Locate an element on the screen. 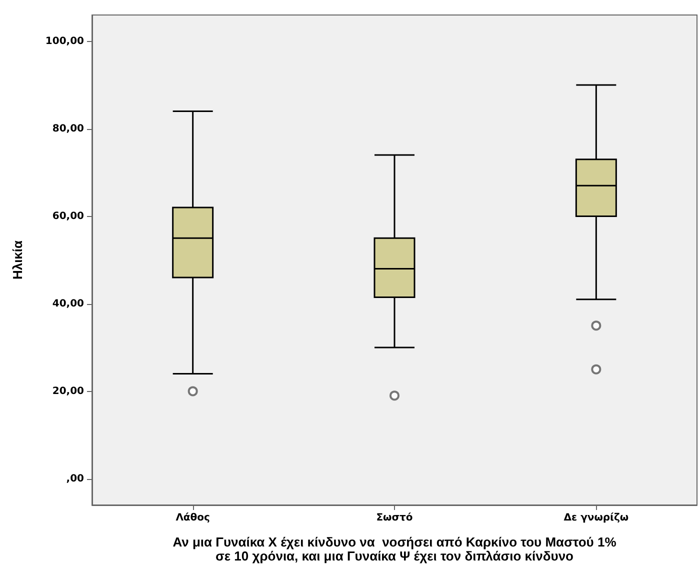  x-tick-label: Λάθος is located at coordinates (193, 518).